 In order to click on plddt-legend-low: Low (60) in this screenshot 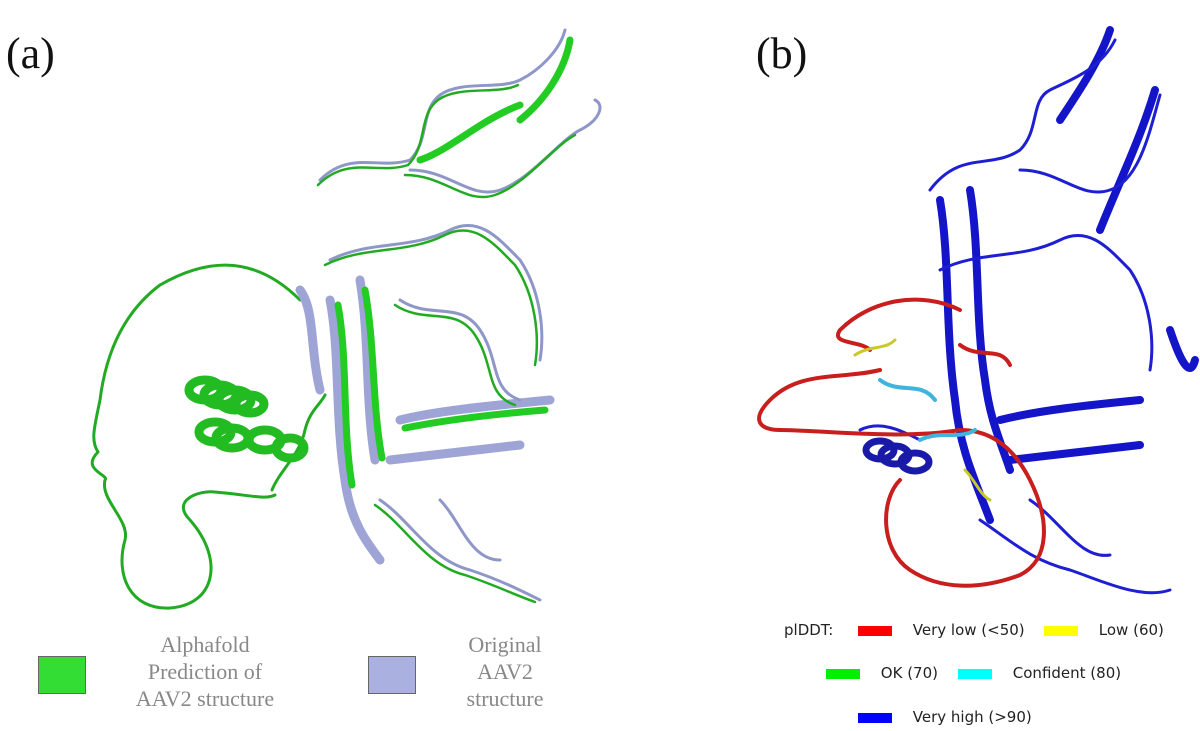, I will do `click(1104, 630)`.